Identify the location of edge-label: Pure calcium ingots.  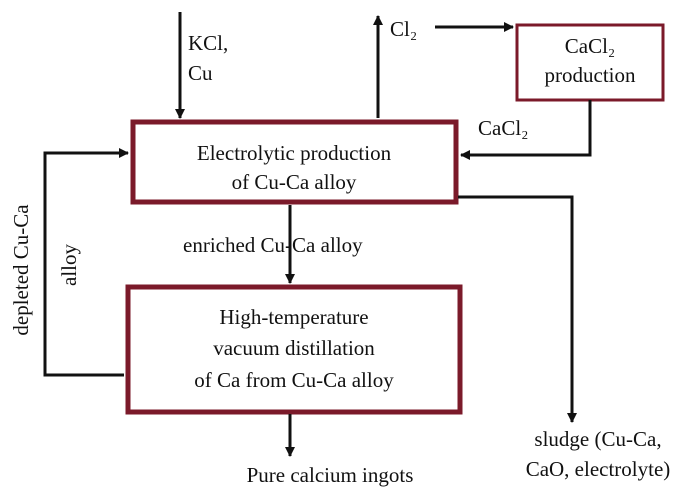
(330, 475).